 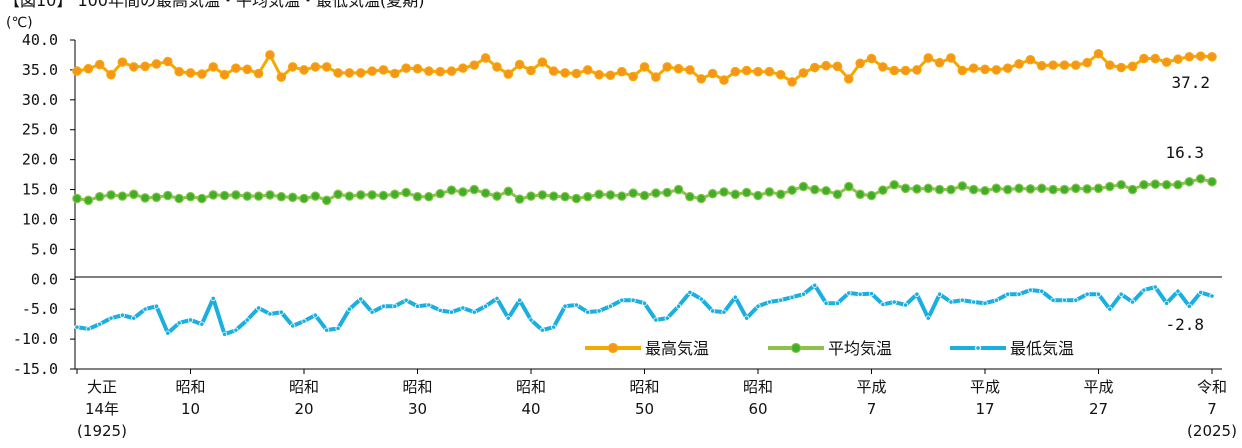 What do you see at coordinates (1190, 82) in the screenshot?
I see `end-label: 37.2` at bounding box center [1190, 82].